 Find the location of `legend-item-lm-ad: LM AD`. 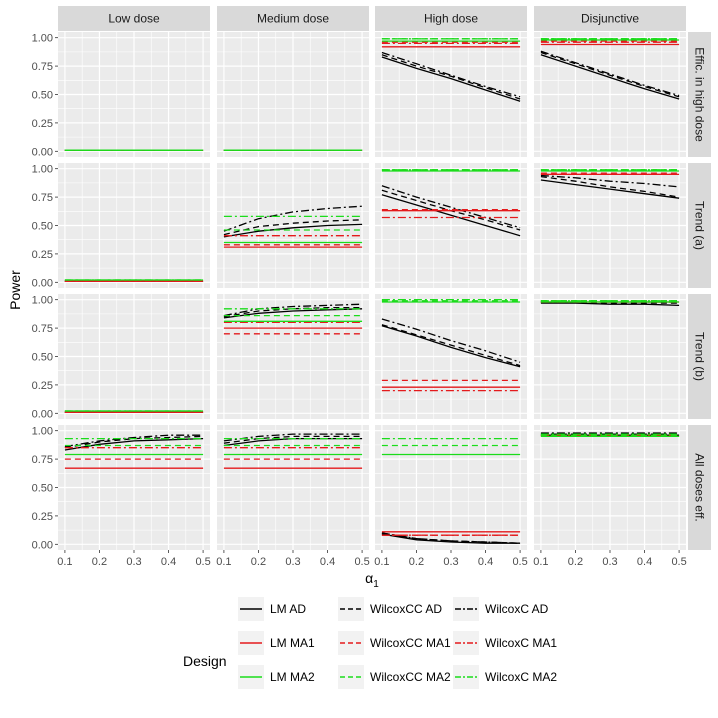

legend-item-lm-ad: LM AD is located at coordinates (272, 609).